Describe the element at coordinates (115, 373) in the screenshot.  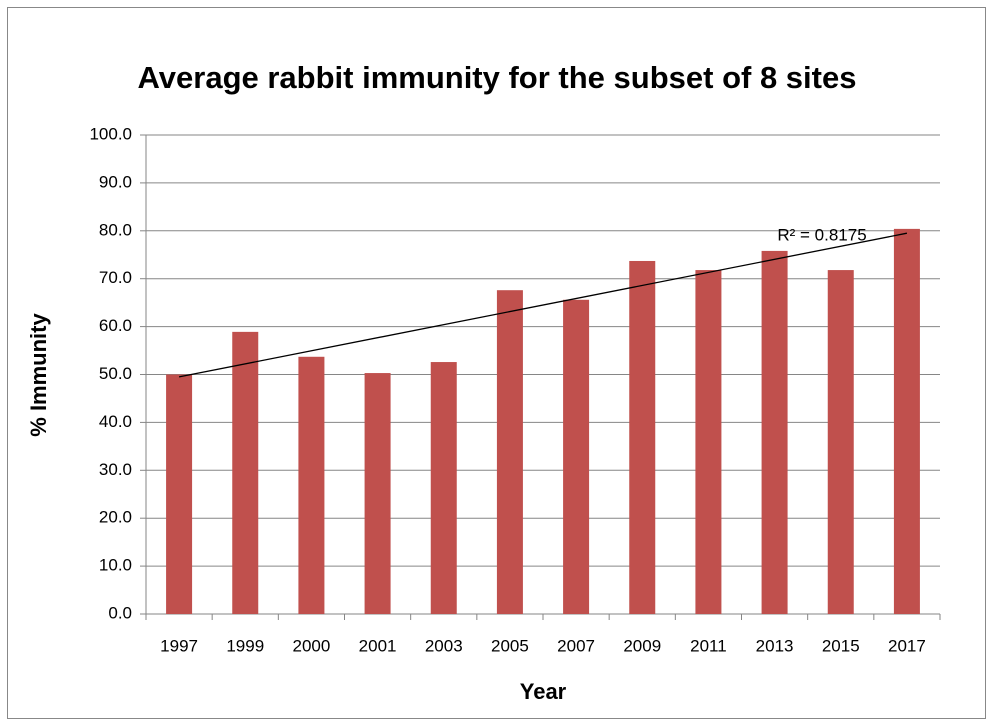
I see `y-tick-label: 50.0` at that location.